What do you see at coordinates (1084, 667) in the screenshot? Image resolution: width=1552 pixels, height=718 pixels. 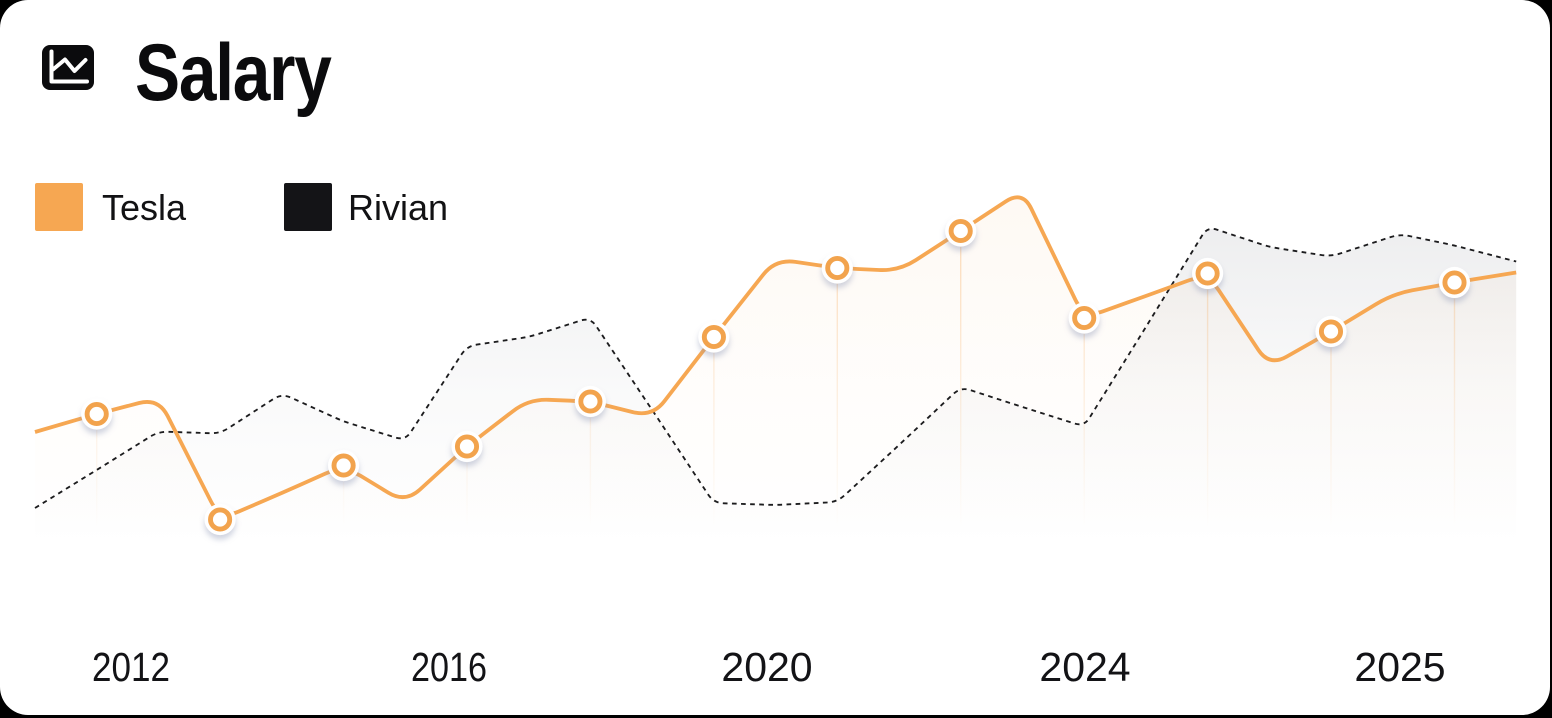 I see `svg-text: 2024` at bounding box center [1084, 667].